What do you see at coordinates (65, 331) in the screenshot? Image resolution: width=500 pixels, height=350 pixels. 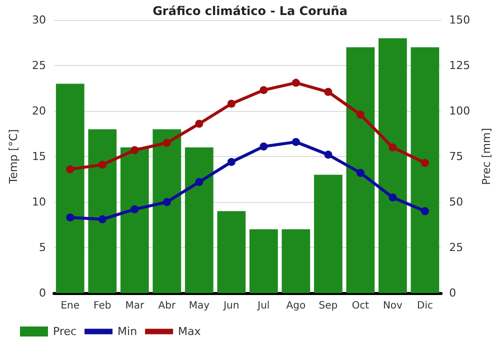 I see `legend-label: Prec` at bounding box center [65, 331].